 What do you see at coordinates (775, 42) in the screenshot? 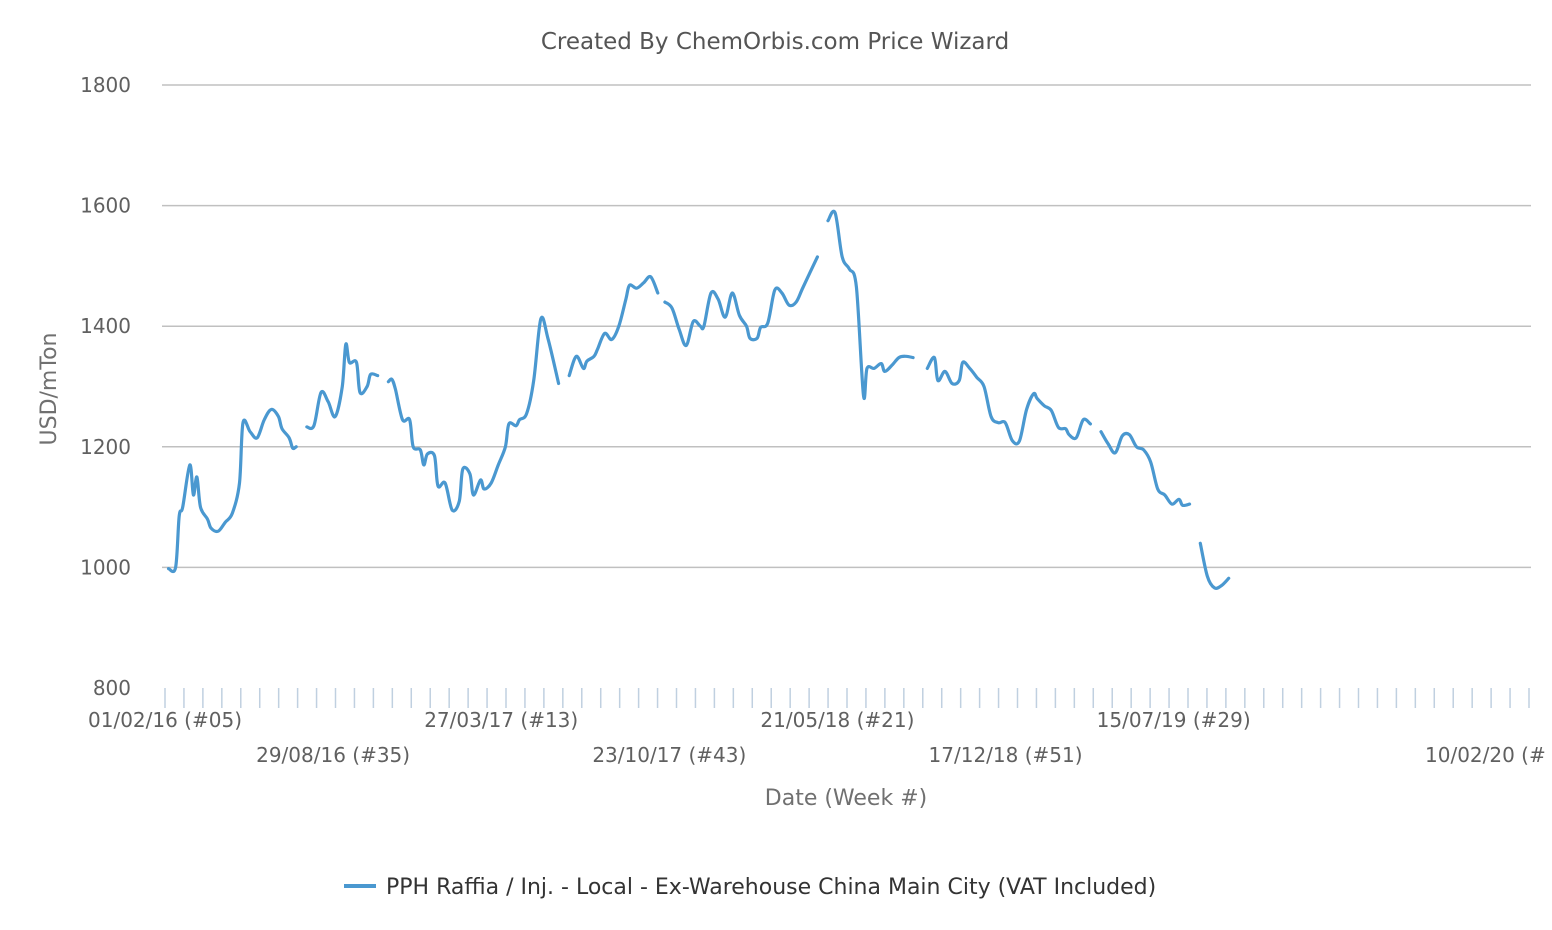
I see `chart-title: Created By ChemOrbis.com Price Wizard` at bounding box center [775, 42].